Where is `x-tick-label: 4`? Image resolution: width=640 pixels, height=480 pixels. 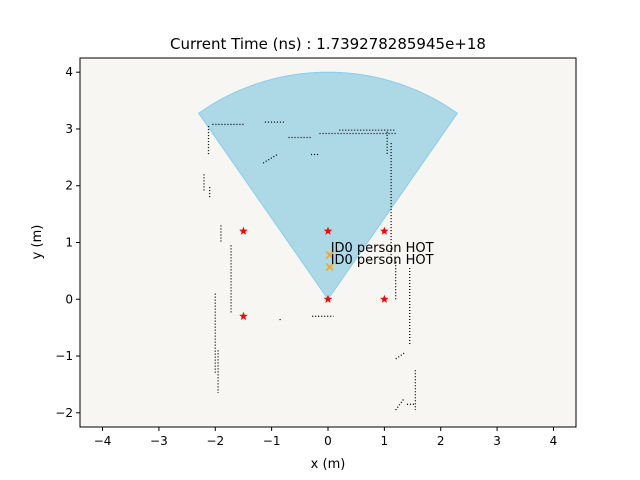
x-tick-label: 4 is located at coordinates (554, 441).